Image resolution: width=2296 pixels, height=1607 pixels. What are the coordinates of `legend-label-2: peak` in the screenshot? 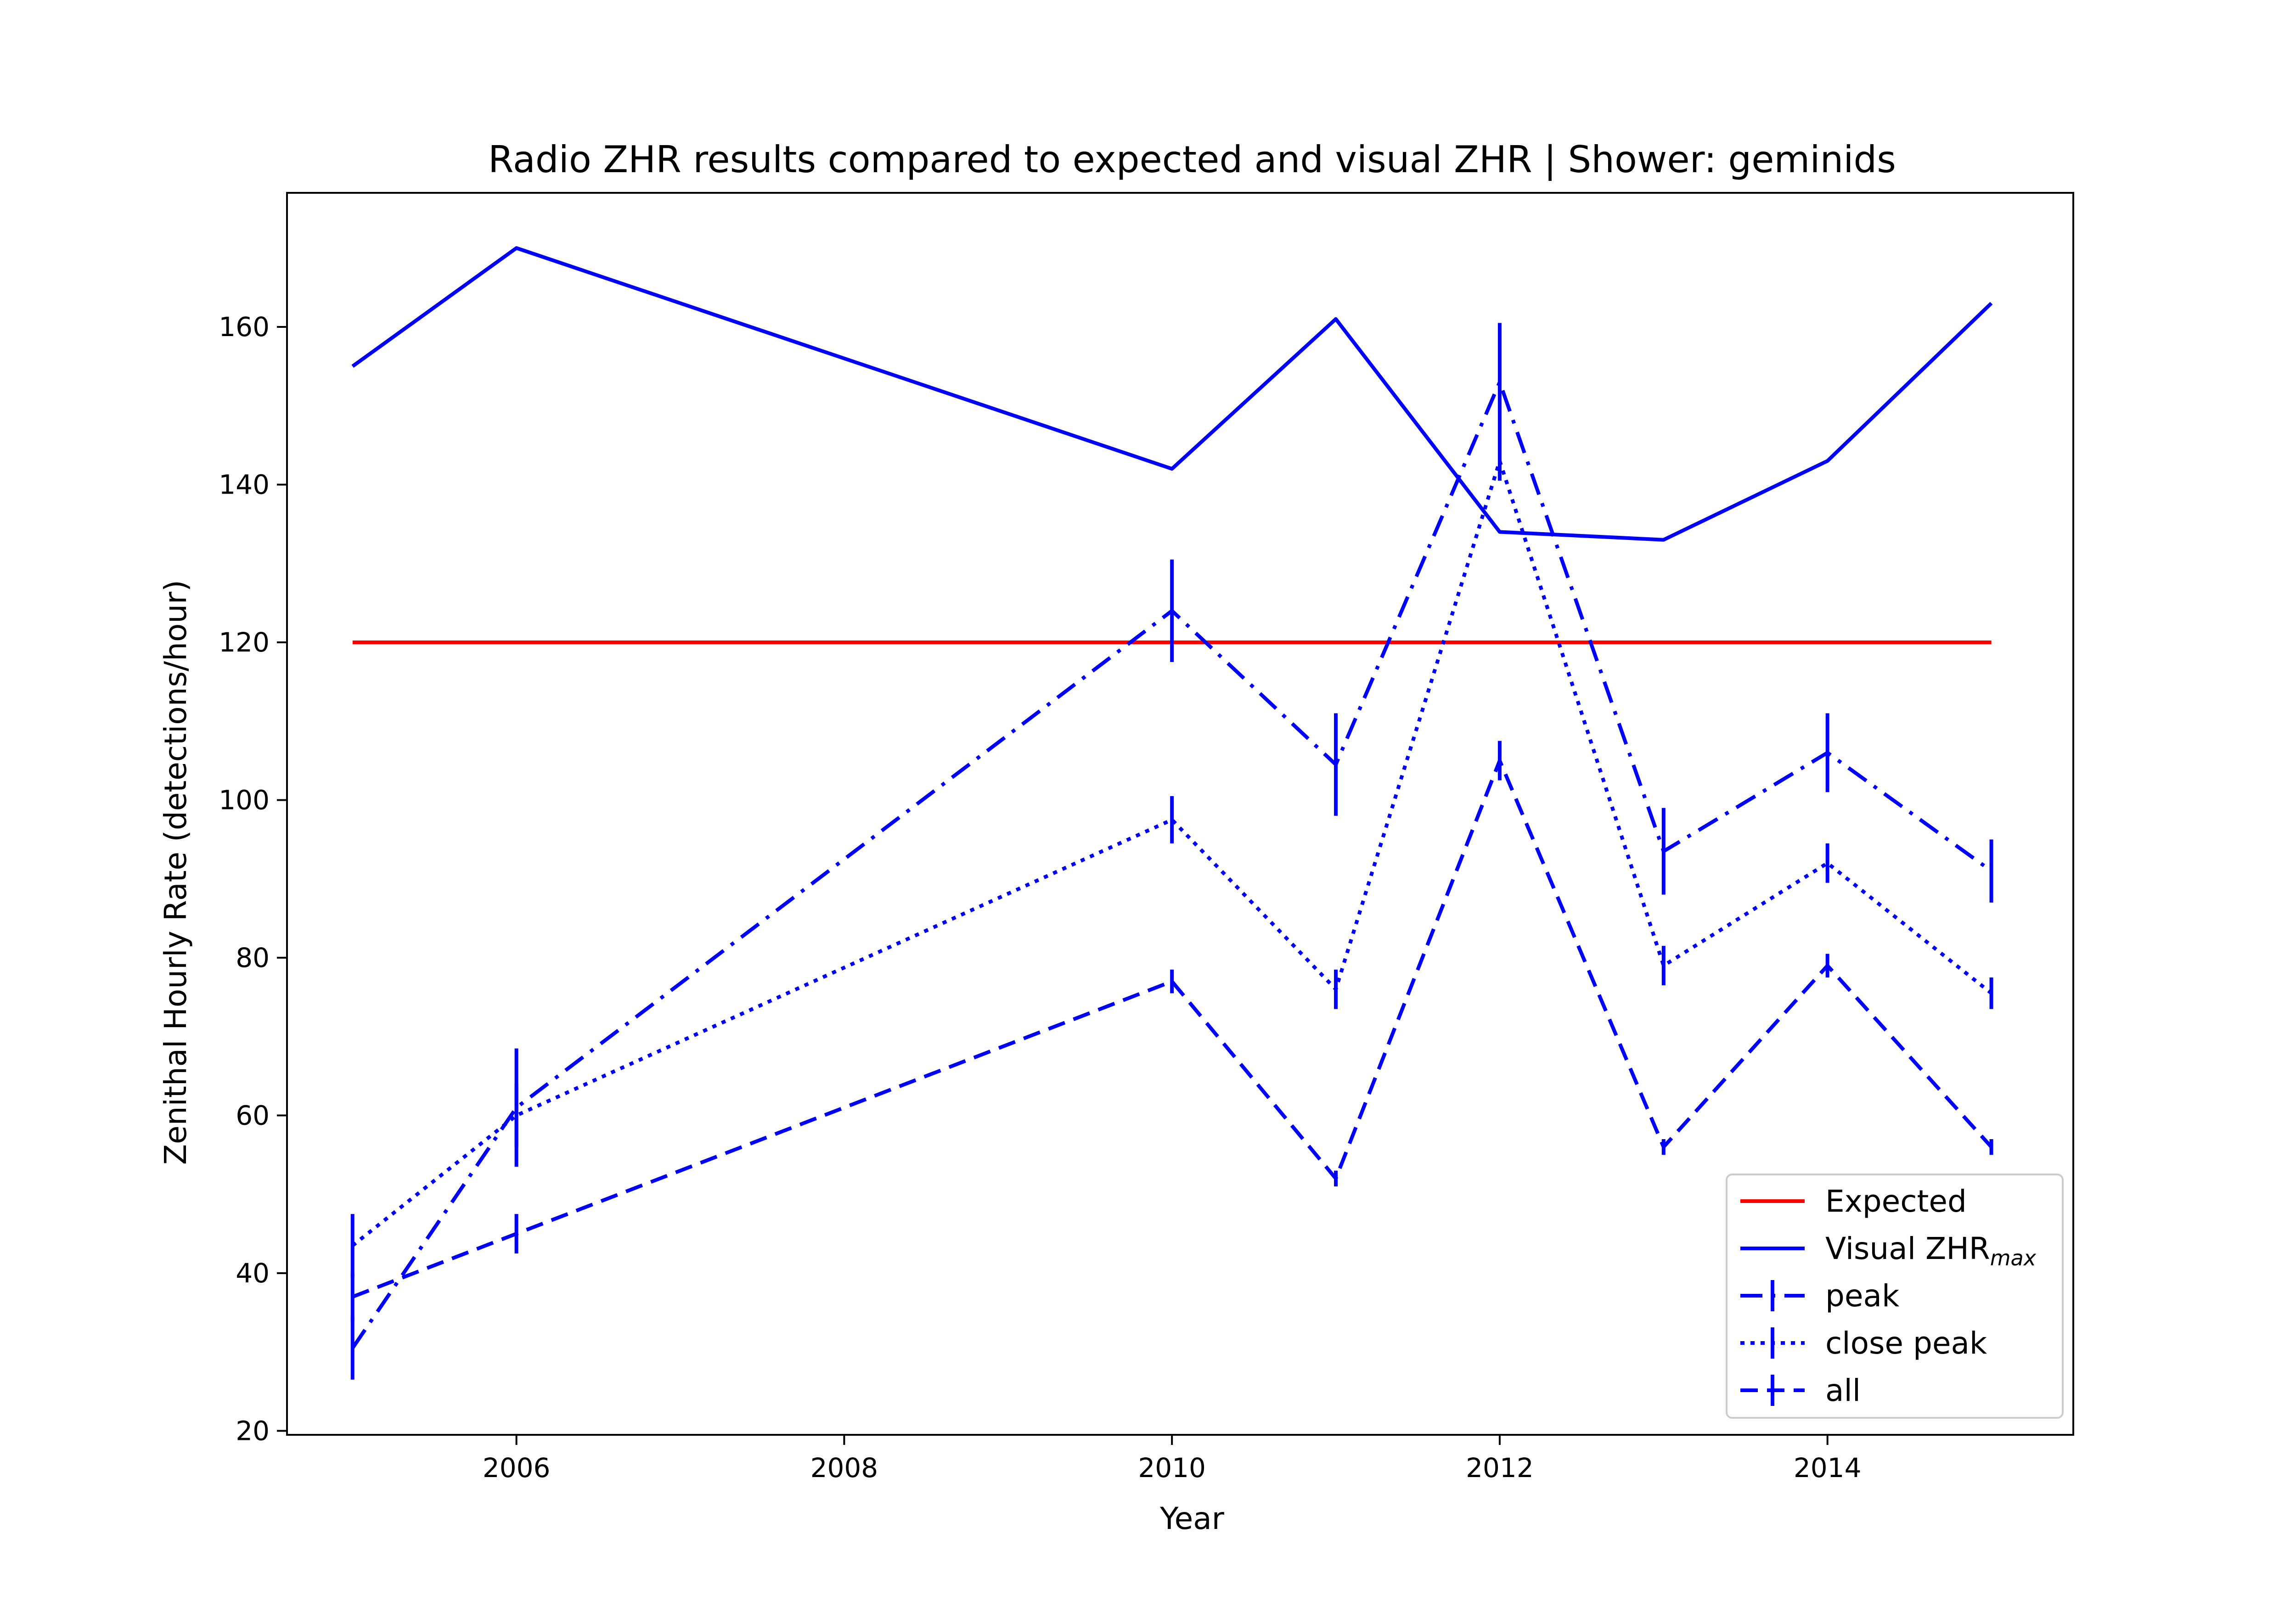 It's located at (1862, 1296).